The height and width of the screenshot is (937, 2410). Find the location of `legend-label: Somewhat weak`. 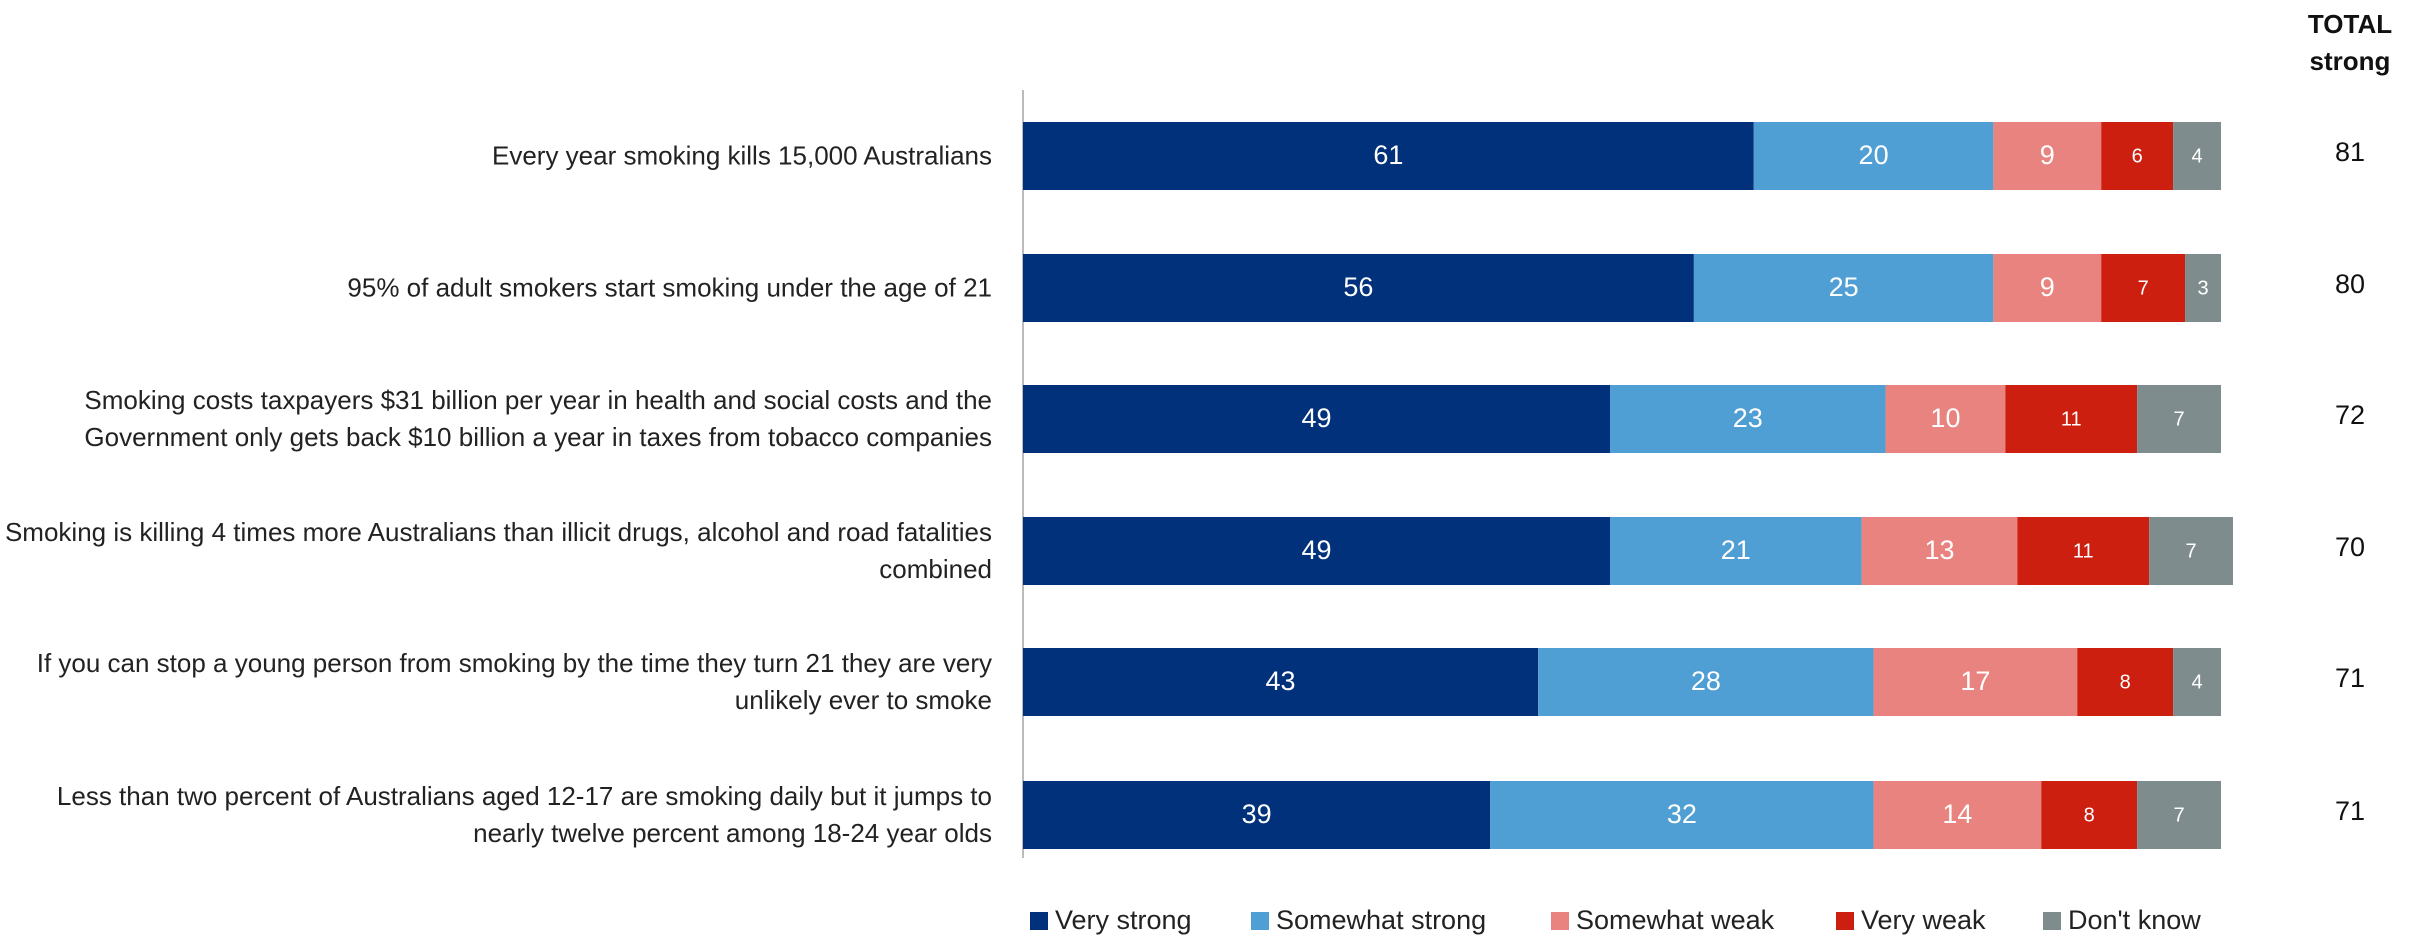

legend-label: Somewhat weak is located at coordinates (1675, 920).